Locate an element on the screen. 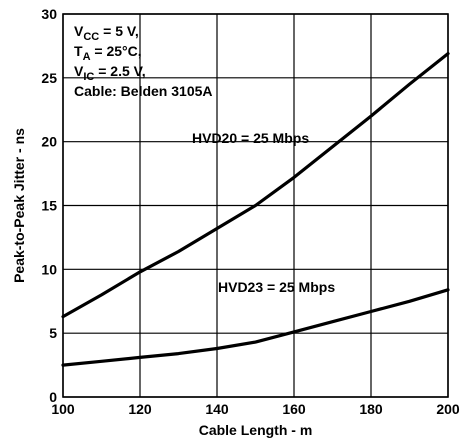 Image resolution: width=461 pixels, height=444 pixels. x-tick-label-140: 140 is located at coordinates (217, 409).